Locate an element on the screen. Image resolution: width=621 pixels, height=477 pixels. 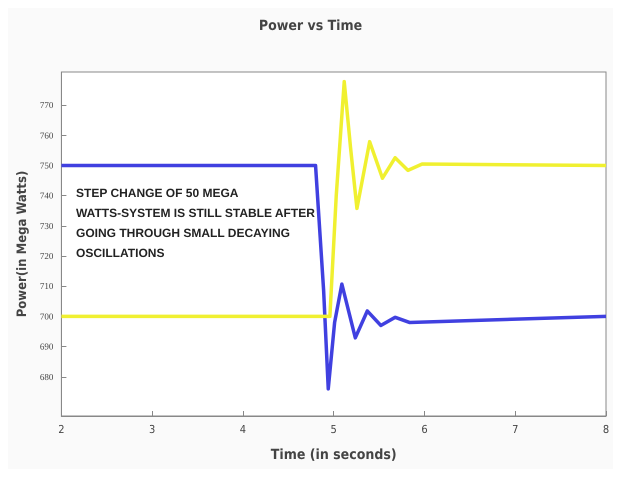
x-axis-title: Time (in seconds) is located at coordinates (333, 455).